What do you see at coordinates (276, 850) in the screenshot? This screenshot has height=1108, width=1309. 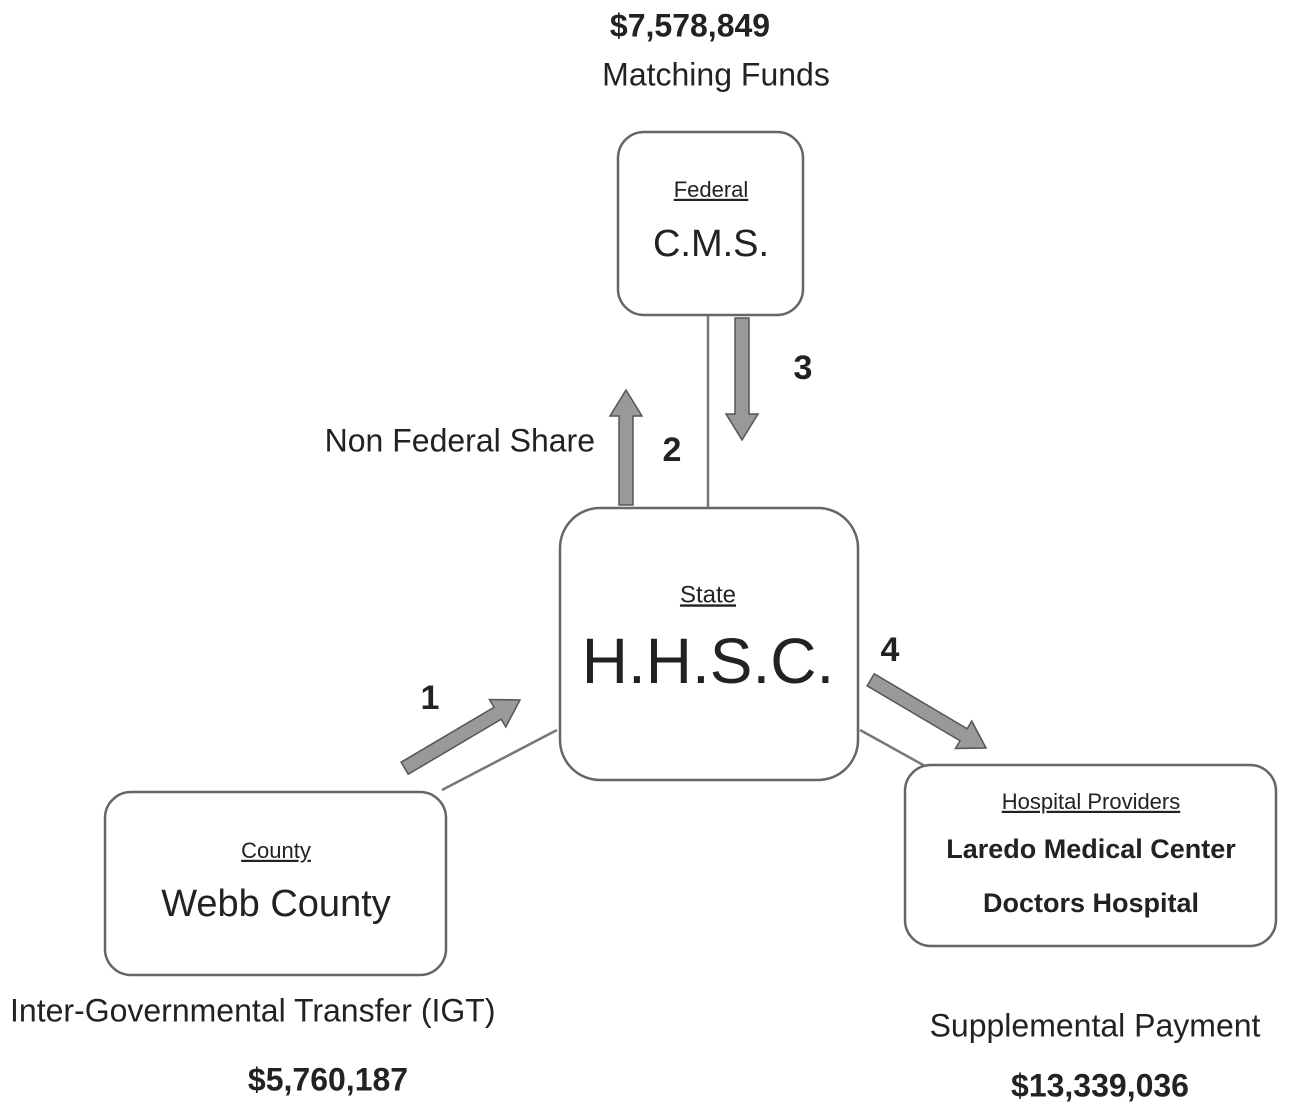 I see `county-level: County` at bounding box center [276, 850].